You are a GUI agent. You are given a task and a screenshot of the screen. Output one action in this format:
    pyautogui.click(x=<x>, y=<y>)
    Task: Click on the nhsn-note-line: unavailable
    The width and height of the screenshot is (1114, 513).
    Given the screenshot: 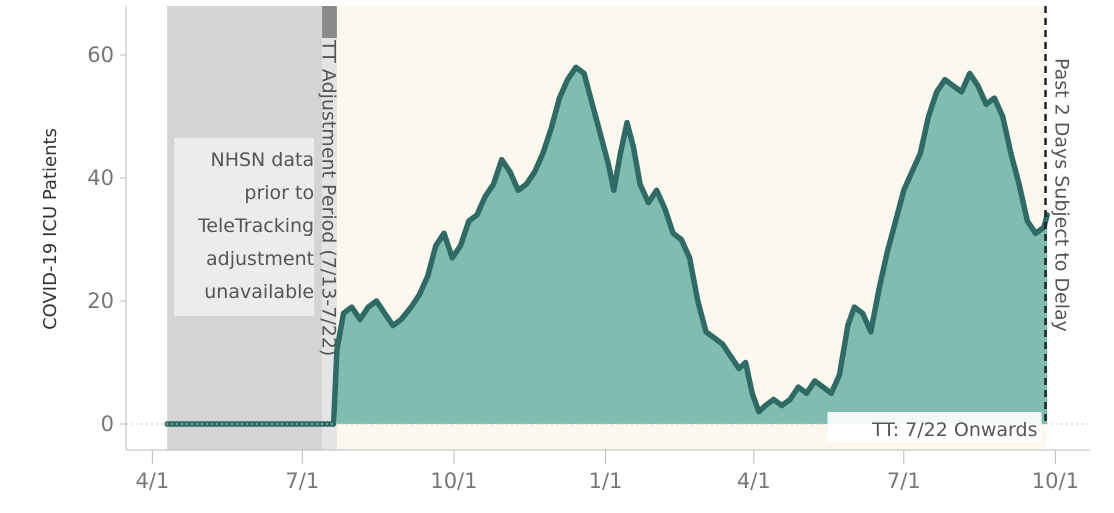 What is the action you would take?
    pyautogui.click(x=259, y=292)
    